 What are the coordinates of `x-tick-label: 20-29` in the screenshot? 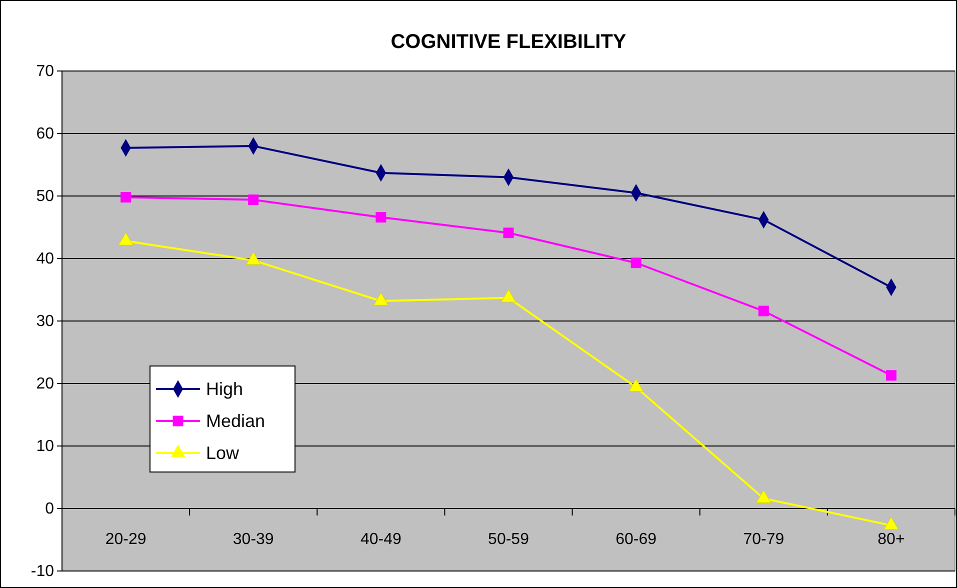 It's located at (125, 539).